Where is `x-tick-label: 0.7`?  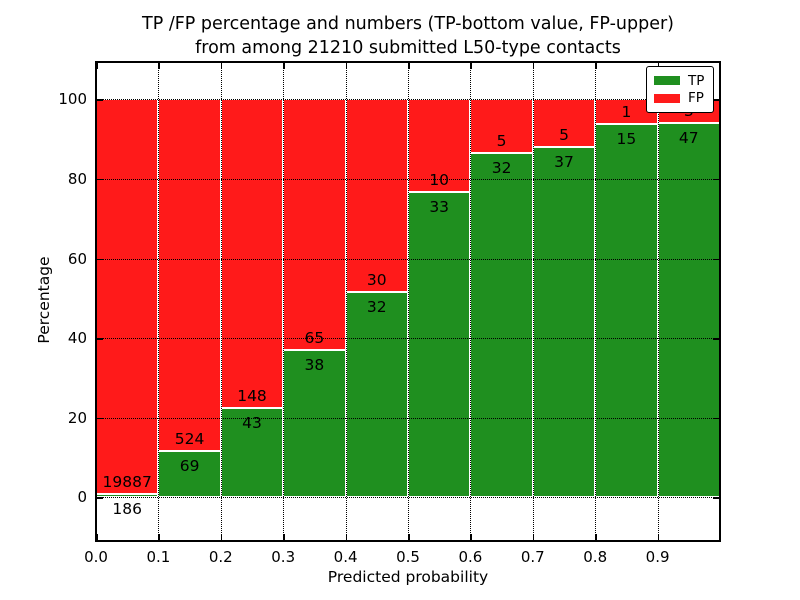
x-tick-label: 0.7 is located at coordinates (532, 557).